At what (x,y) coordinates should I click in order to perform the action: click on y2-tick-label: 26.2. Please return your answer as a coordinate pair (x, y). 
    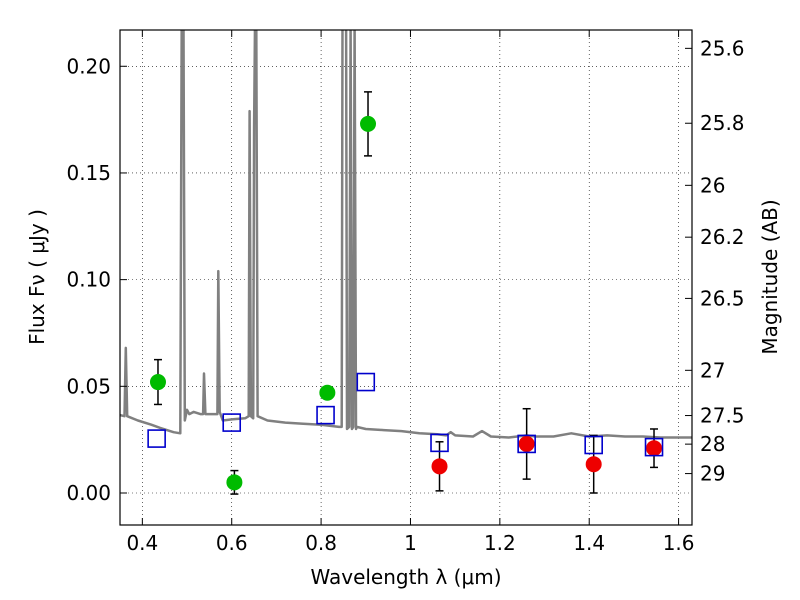
    Looking at the image, I should click on (722, 237).